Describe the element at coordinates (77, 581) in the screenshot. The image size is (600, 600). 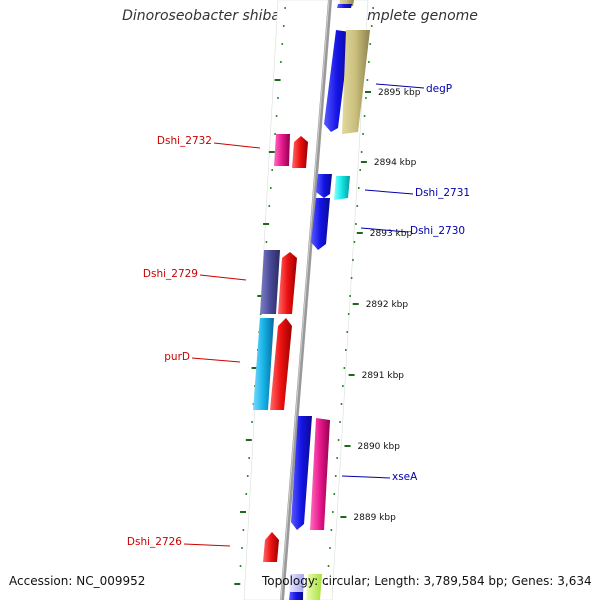
I see `accession-label: Accession: NC_009952` at that location.